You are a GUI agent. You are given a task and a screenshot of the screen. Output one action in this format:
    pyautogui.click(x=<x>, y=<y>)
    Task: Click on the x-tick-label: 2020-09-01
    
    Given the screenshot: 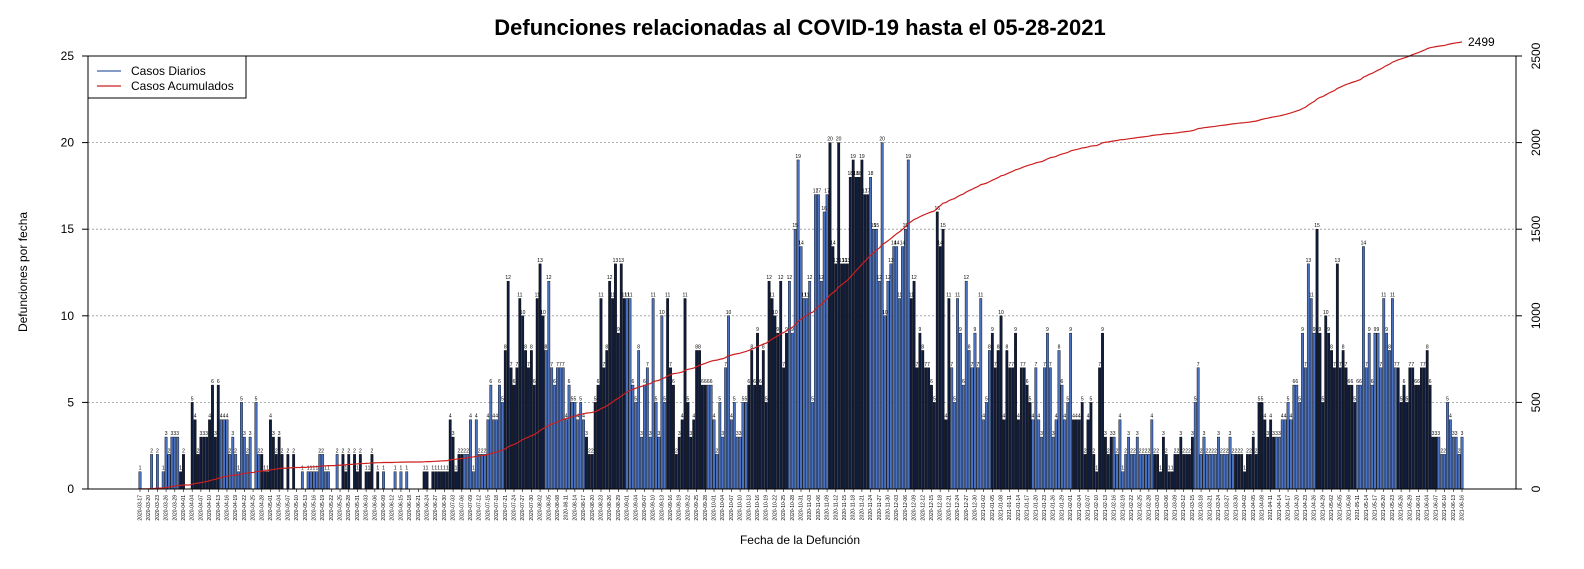 What is the action you would take?
    pyautogui.click(x=628, y=508)
    